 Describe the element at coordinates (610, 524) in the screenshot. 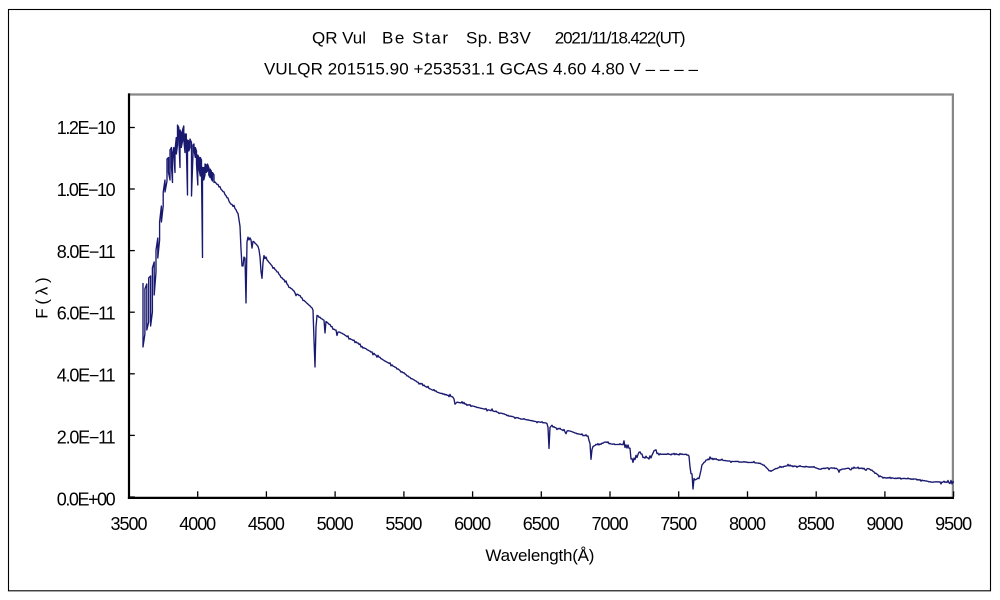

I see `svg-text: 7000` at that location.